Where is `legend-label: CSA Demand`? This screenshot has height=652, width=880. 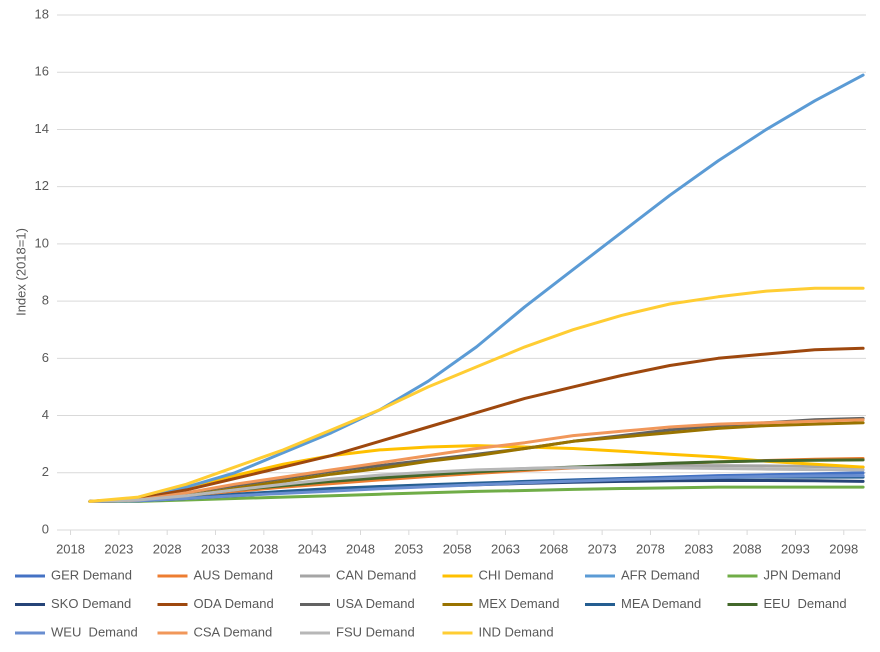
legend-label: CSA Demand is located at coordinates (233, 631).